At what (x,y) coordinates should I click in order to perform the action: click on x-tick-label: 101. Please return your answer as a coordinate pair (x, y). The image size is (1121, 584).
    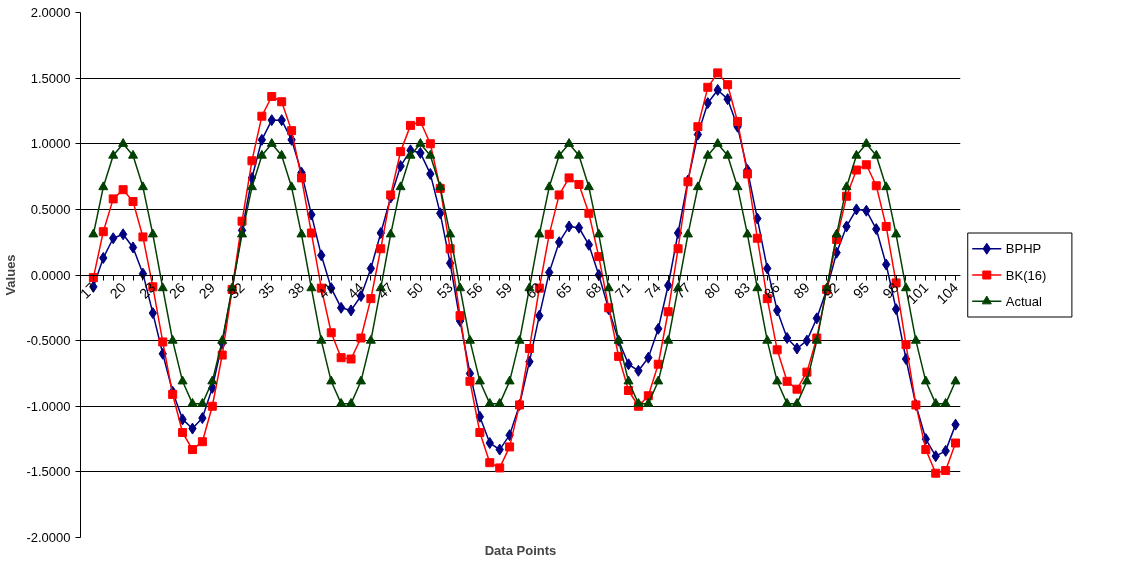
    Looking at the image, I should click on (917, 293).